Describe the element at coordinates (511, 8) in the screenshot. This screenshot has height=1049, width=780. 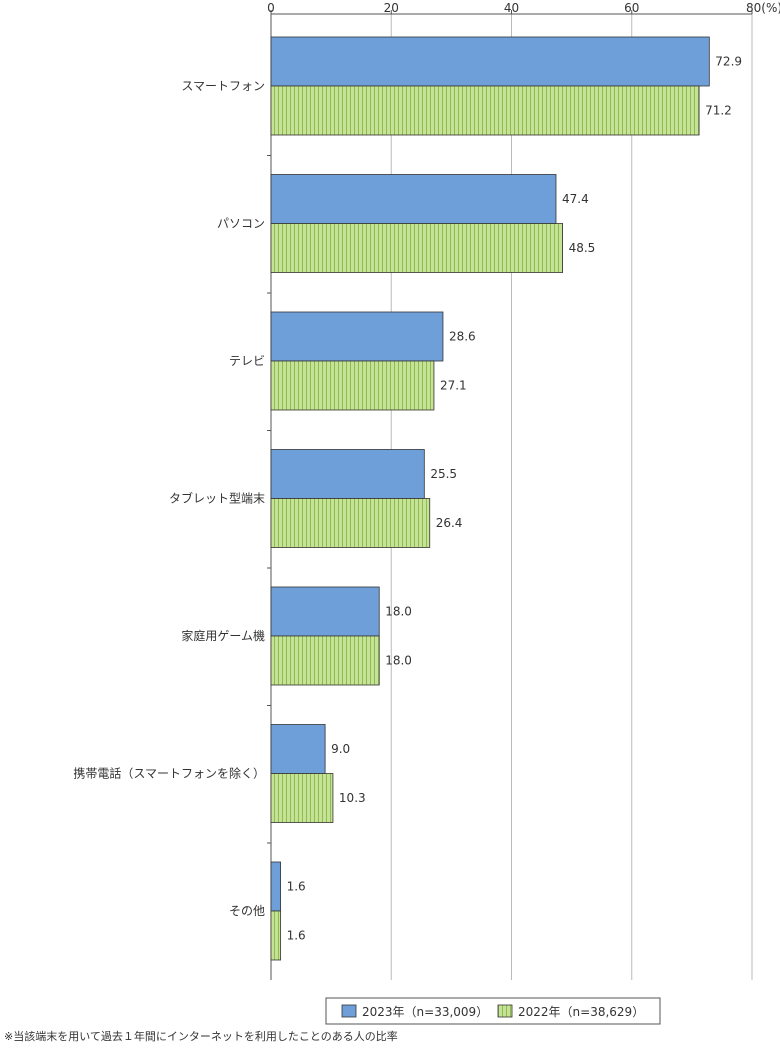
I see `x-tick-label: 40` at that location.